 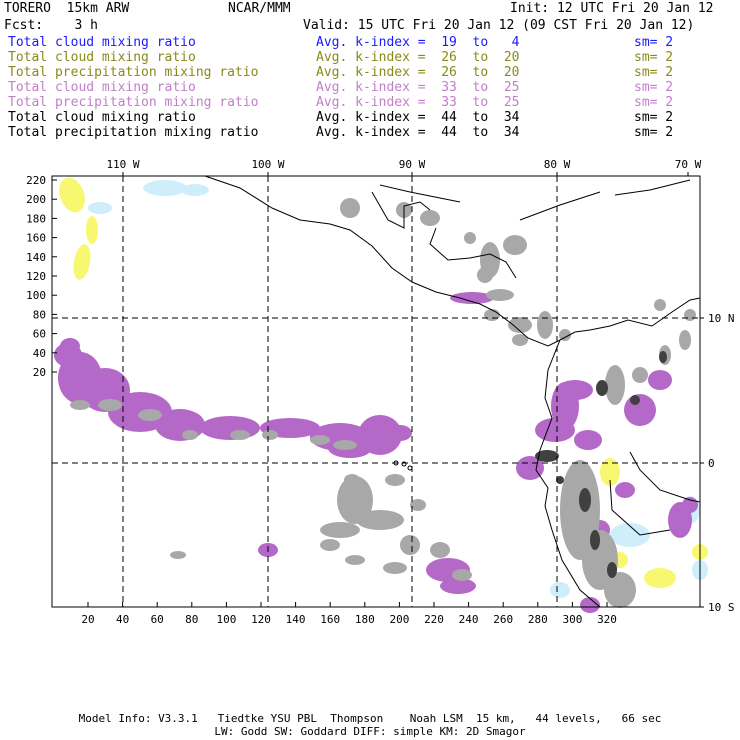 What do you see at coordinates (538, 619) in the screenshot?
I see `bottom-tick-label: 280` at bounding box center [538, 619].